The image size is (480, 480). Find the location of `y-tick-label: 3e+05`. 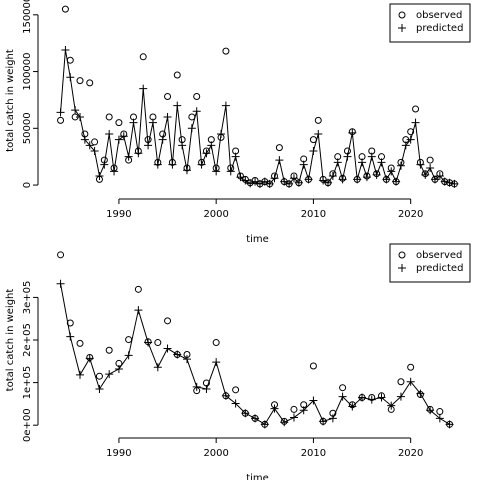

y-tick-label: 3e+05 is located at coordinates (27, 298).